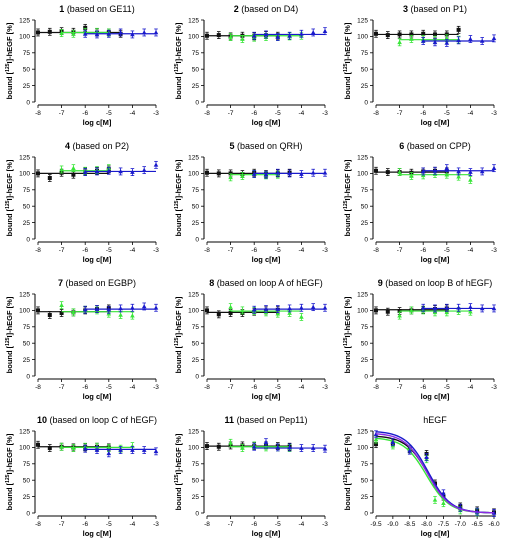  I want to click on chart-title: 7 (based on EGBP), so click(97, 283).